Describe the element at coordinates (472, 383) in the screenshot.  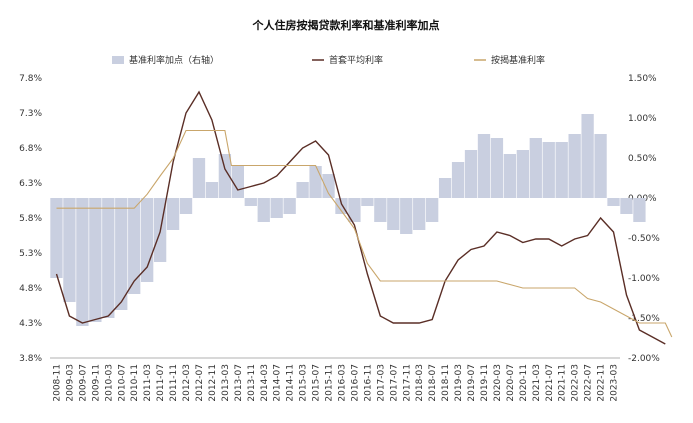
I see `x-tick-label: 2019-07` at that location.